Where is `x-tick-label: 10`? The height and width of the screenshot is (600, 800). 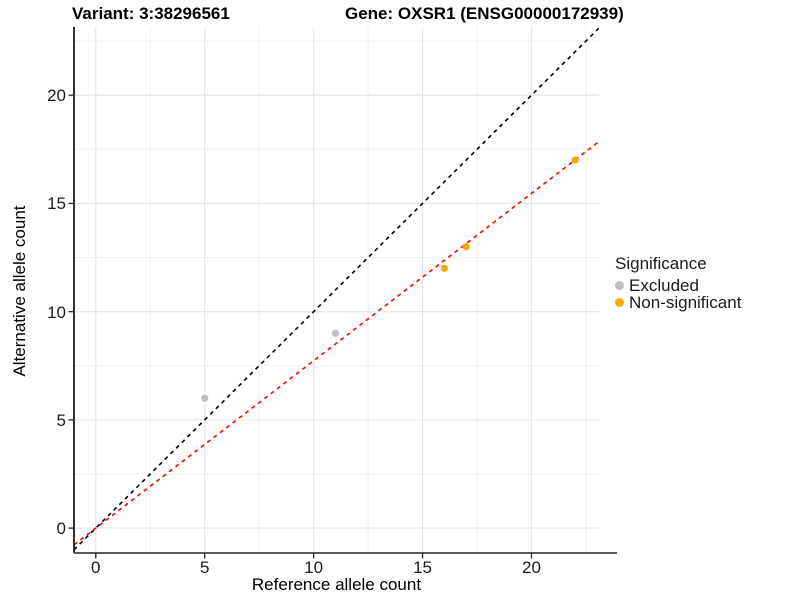 x-tick-label: 10 is located at coordinates (314, 567).